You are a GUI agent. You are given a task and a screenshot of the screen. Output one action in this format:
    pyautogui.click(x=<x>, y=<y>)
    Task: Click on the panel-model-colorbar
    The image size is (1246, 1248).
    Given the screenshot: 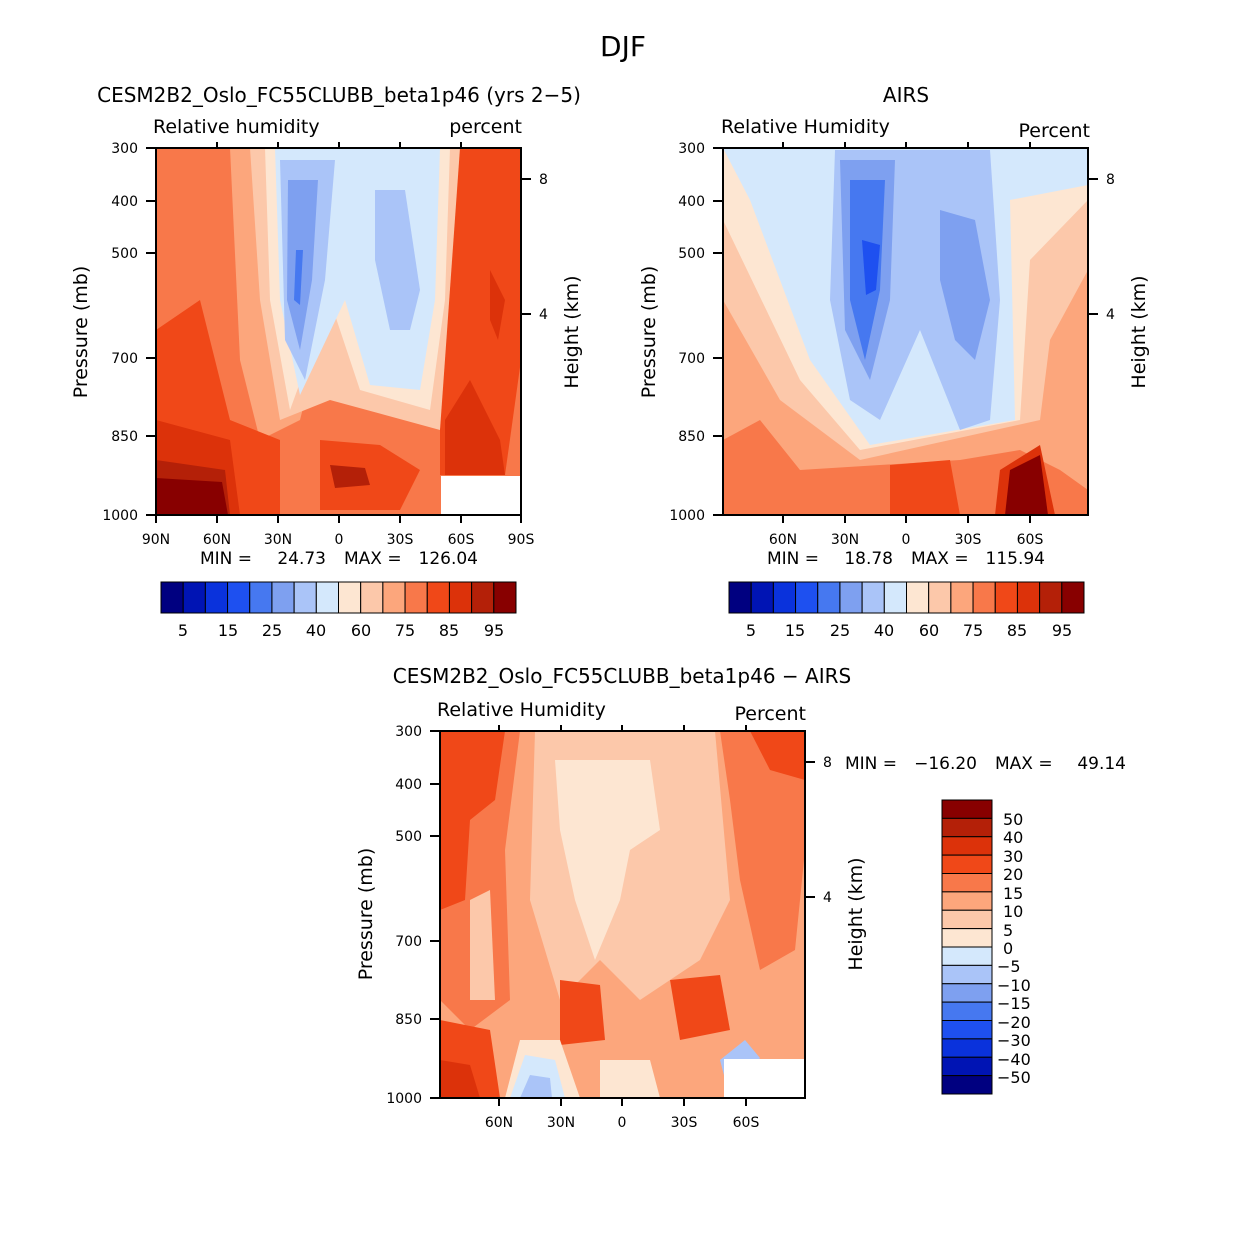 What is the action you would take?
    pyautogui.click(x=338, y=597)
    